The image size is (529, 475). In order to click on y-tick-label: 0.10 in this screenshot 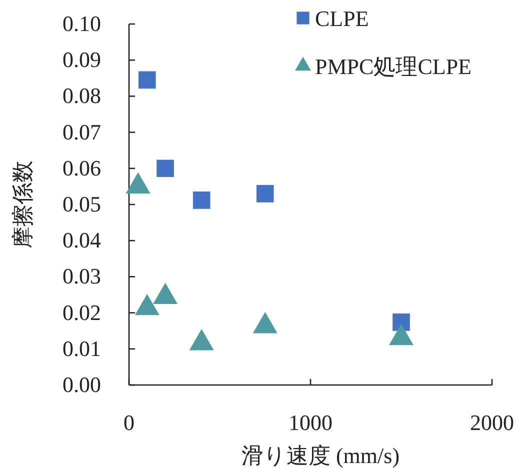, I will do `click(81, 23)`.